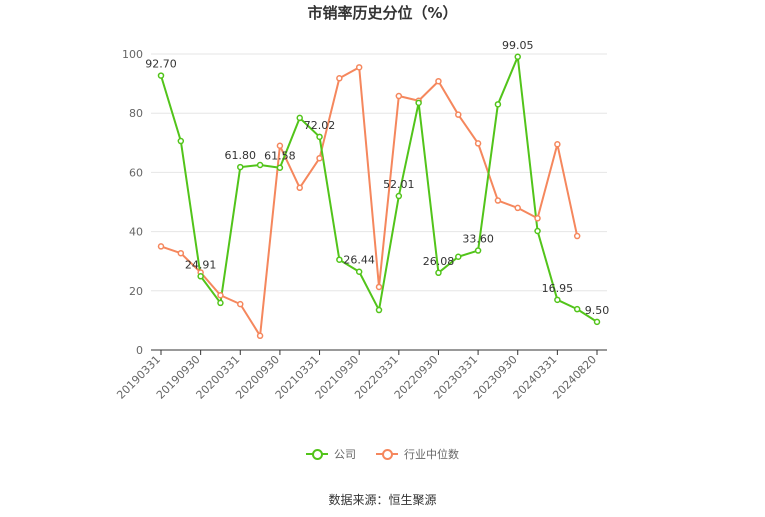 The image size is (765, 517). Describe the element at coordinates (136, 172) in the screenshot. I see `y-tick-label-60: 60` at that location.